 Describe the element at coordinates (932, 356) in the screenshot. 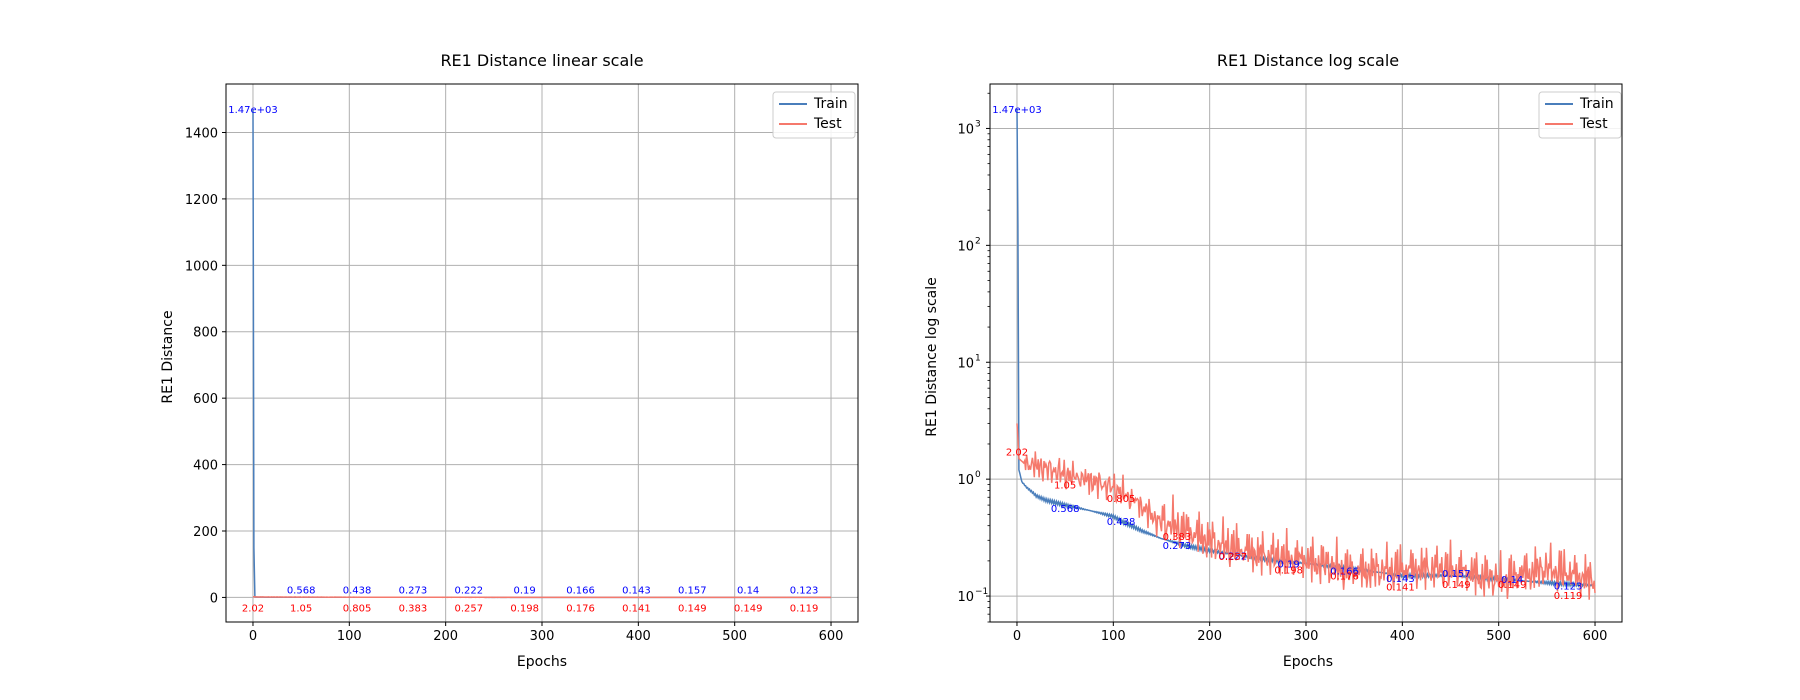

I see `y-axis-label: RE1 Distance log scale` at that location.